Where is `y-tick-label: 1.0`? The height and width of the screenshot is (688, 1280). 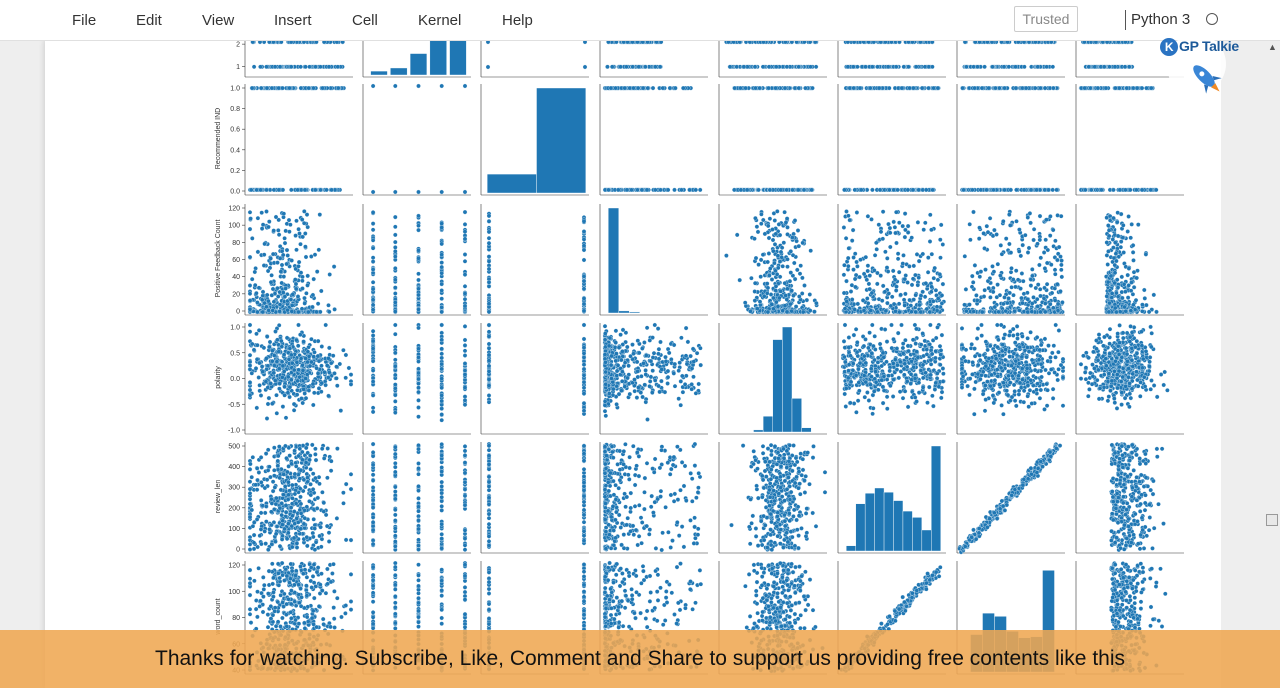 y-tick-label: 1.0 is located at coordinates (235, 89).